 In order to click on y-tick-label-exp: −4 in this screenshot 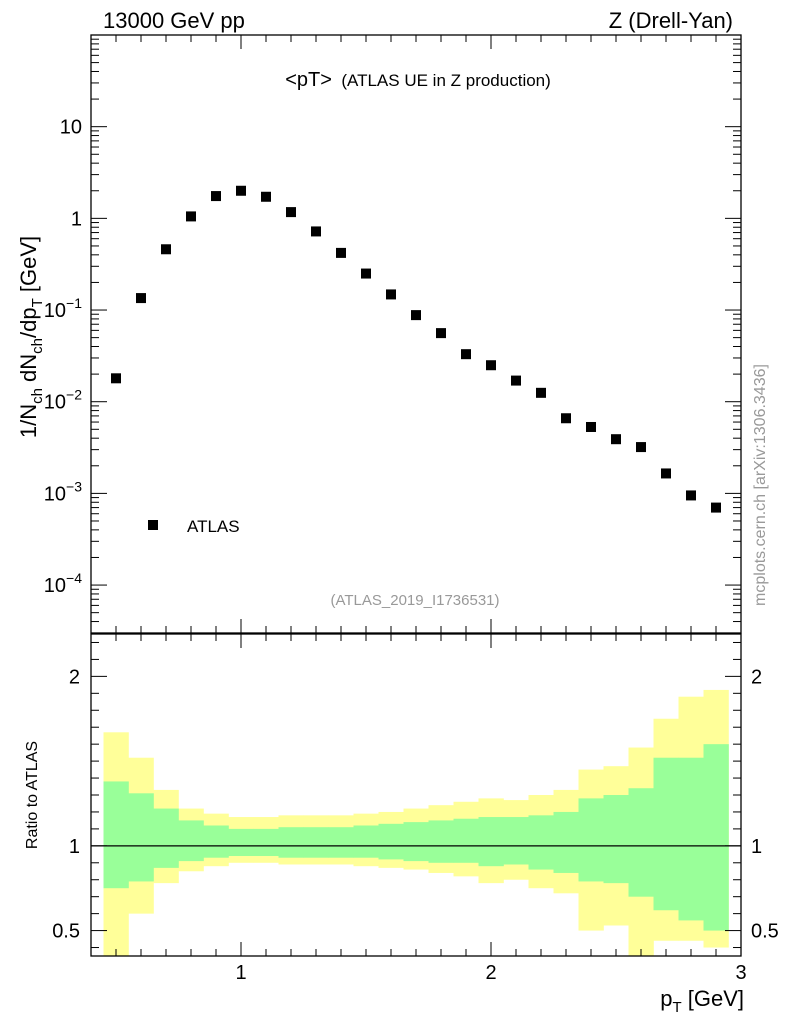, I will do `click(74, 578)`.